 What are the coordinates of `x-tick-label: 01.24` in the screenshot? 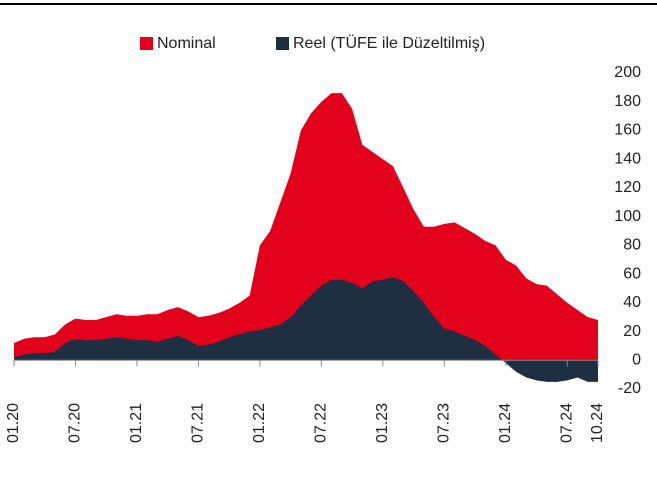 It's located at (505, 423).